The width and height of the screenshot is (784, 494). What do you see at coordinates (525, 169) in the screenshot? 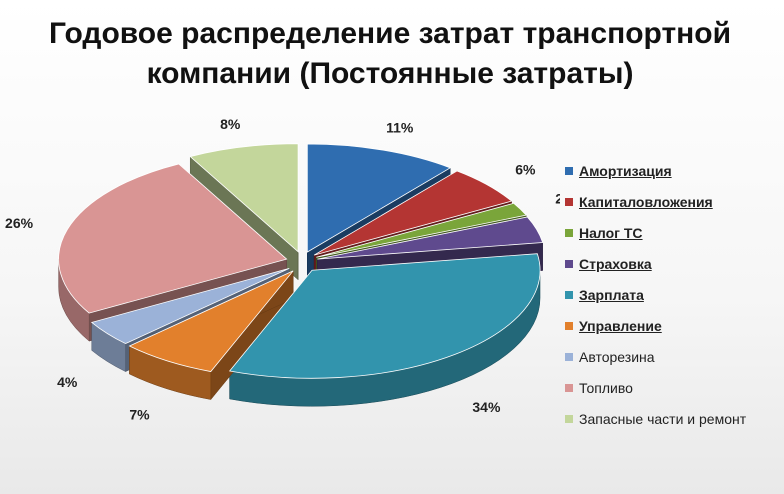
I see `data-label: 6%` at bounding box center [525, 169].